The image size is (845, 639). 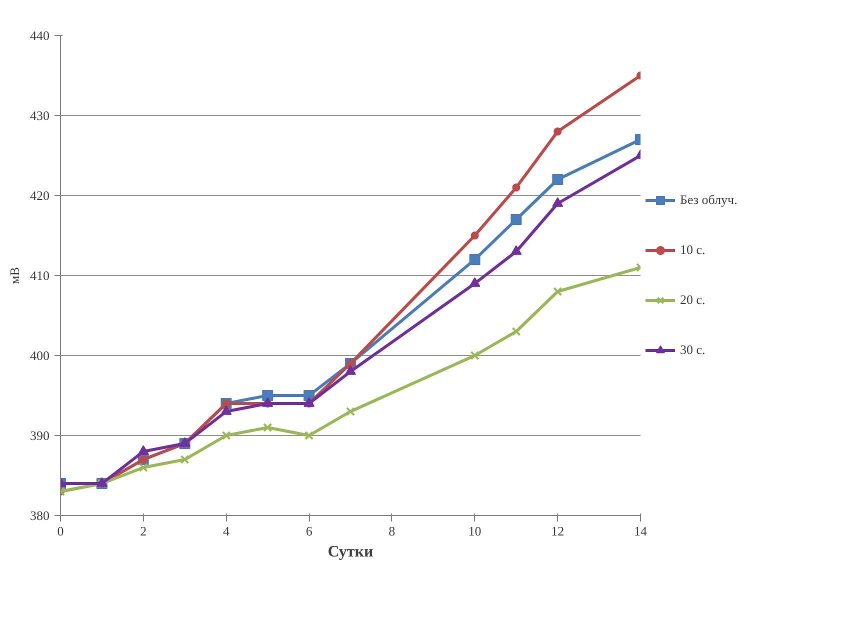 I want to click on legend-label: 10 с., so click(x=693, y=250).